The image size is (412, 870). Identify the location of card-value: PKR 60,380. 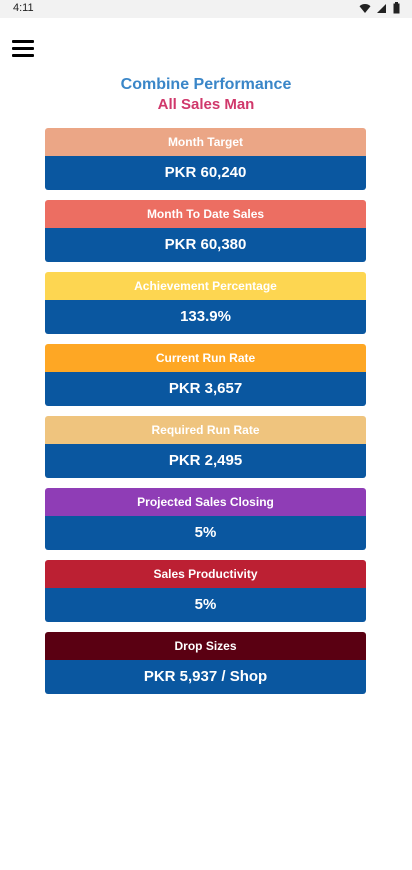
(205, 245).